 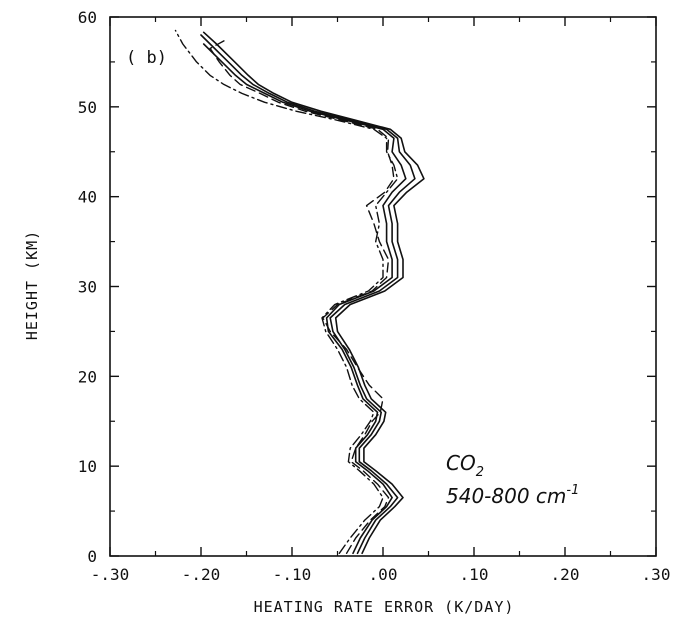 What do you see at coordinates (87, 17) in the screenshot?
I see `y-tick-label: 60` at bounding box center [87, 17].